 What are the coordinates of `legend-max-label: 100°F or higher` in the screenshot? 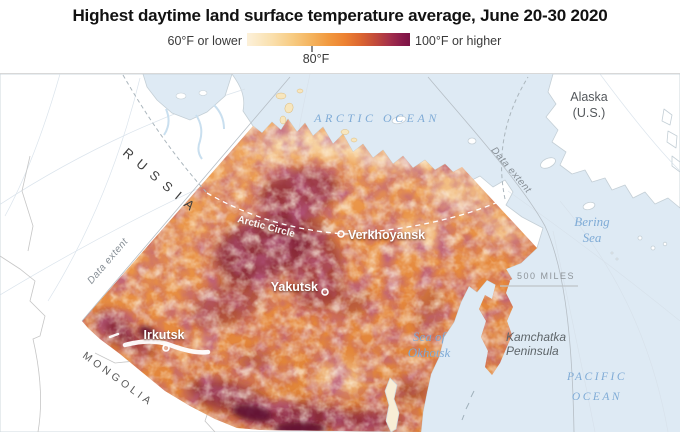 It's located at (458, 41).